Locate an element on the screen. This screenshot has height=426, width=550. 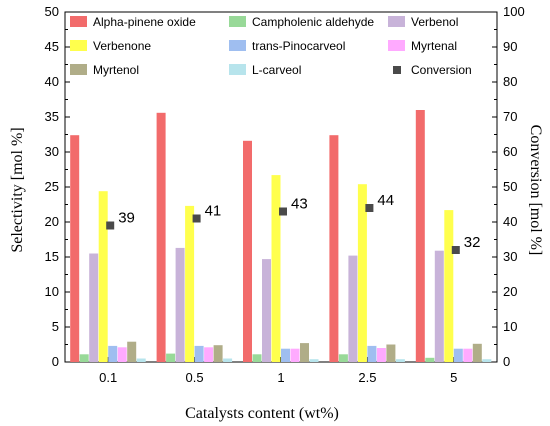
y-tick-label: 40 is located at coordinates (52, 81).